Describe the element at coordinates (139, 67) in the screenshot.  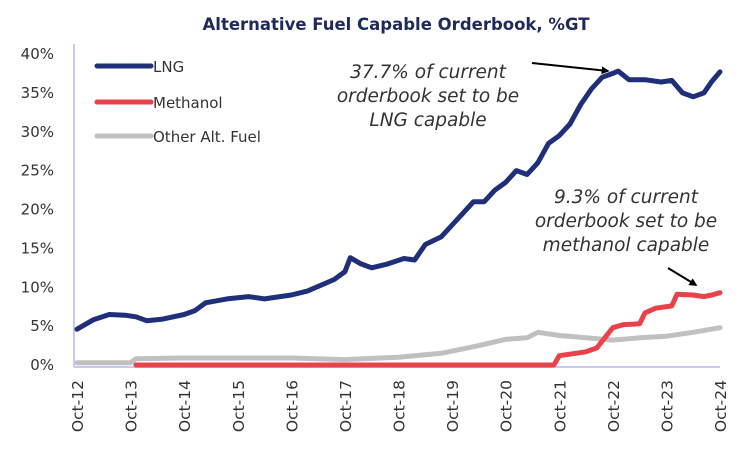
I see `legend-item: LNG` at that location.